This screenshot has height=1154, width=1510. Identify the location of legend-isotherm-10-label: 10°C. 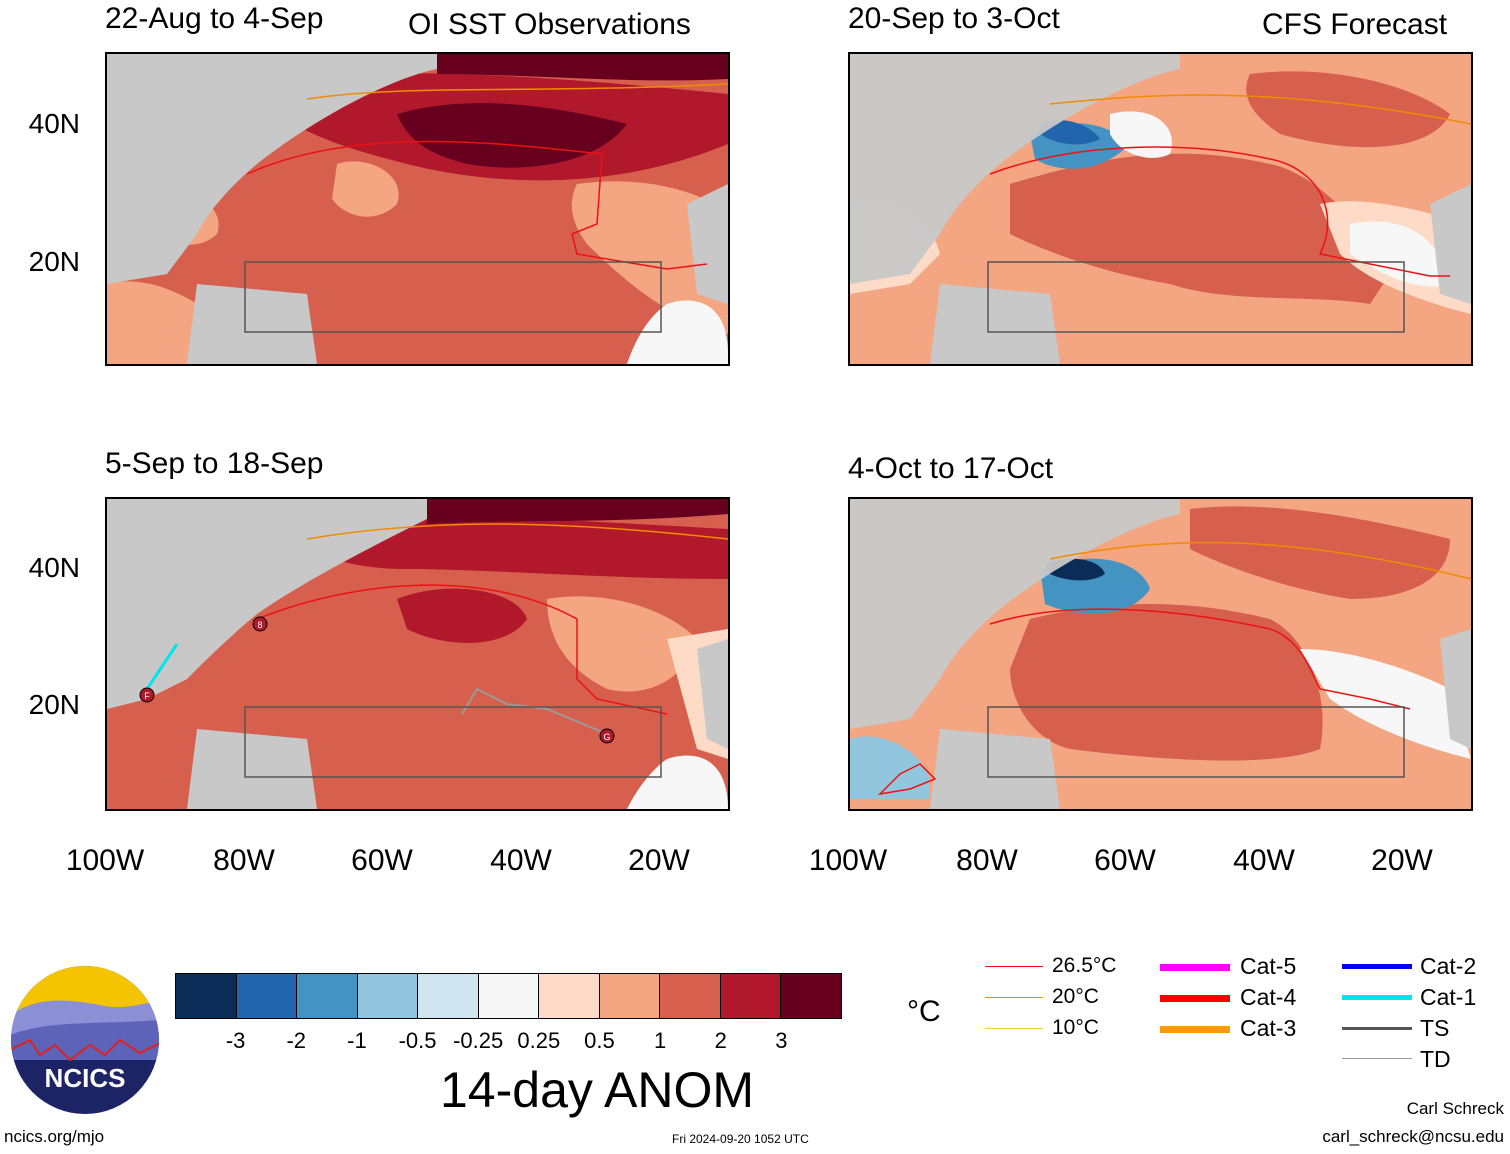
(1075, 1027).